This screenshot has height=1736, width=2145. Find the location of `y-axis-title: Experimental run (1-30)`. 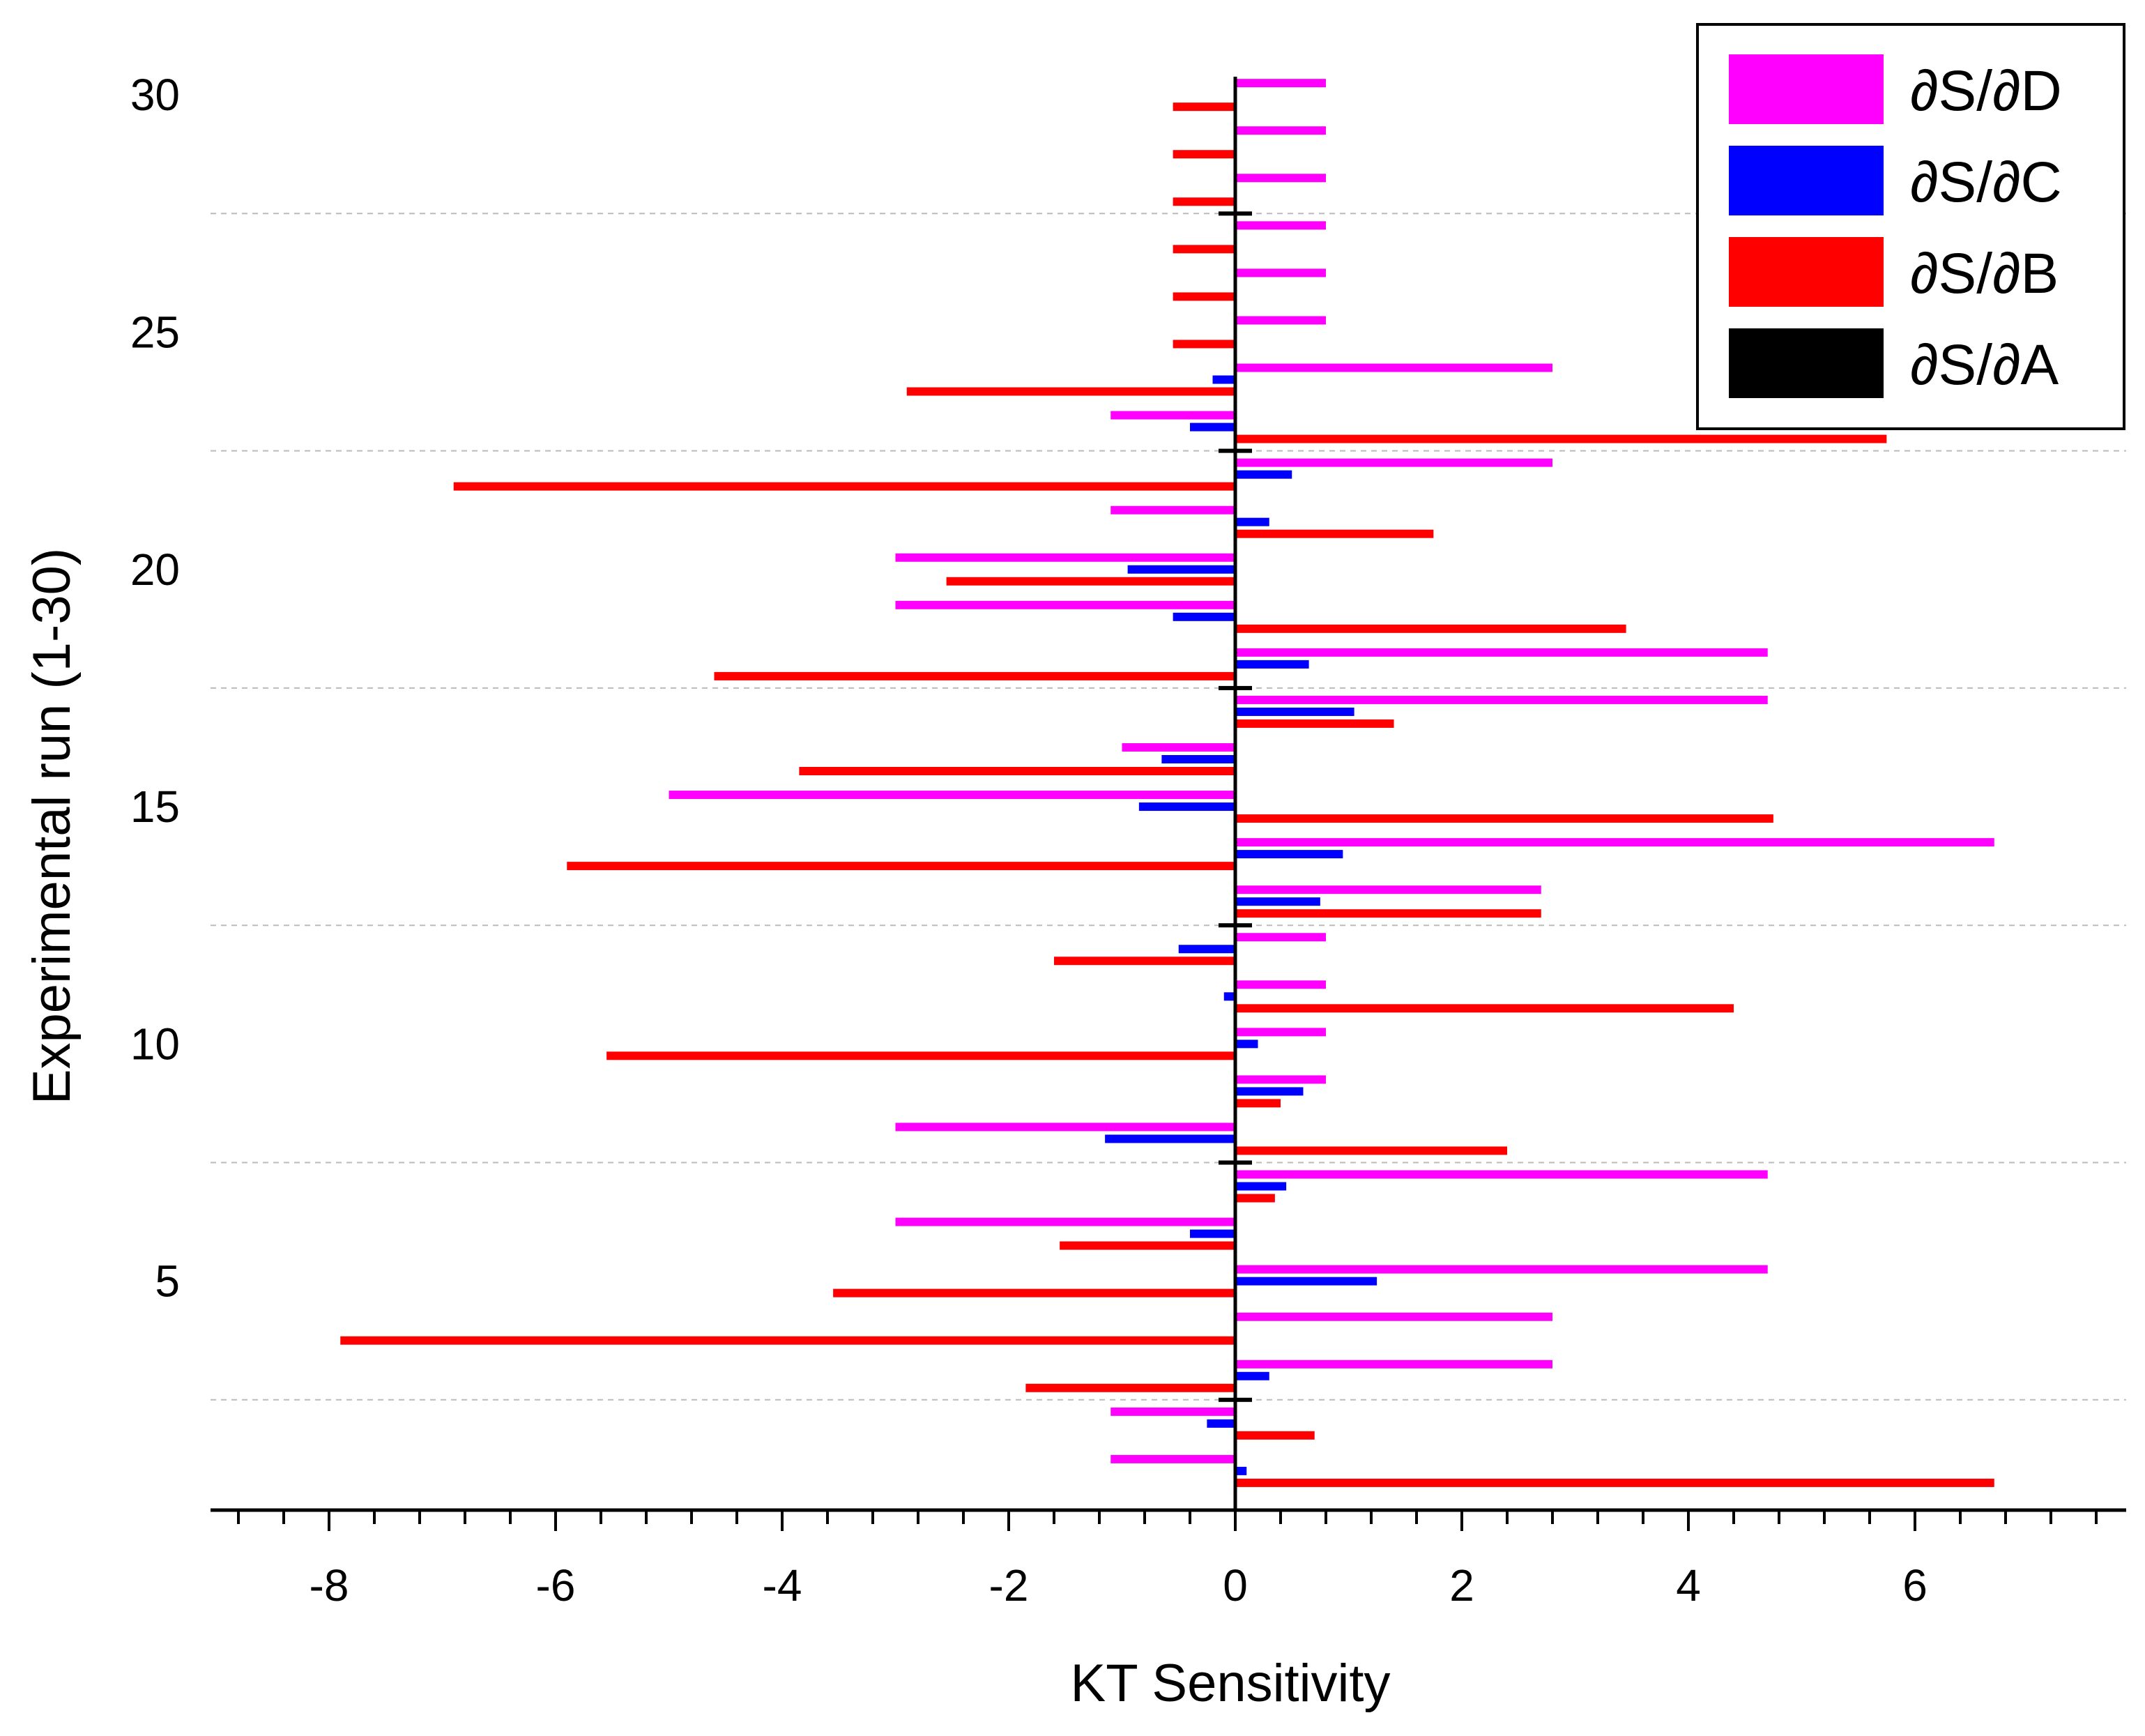

y-axis-title: Experimental run (1-30) is located at coordinates (52, 826).